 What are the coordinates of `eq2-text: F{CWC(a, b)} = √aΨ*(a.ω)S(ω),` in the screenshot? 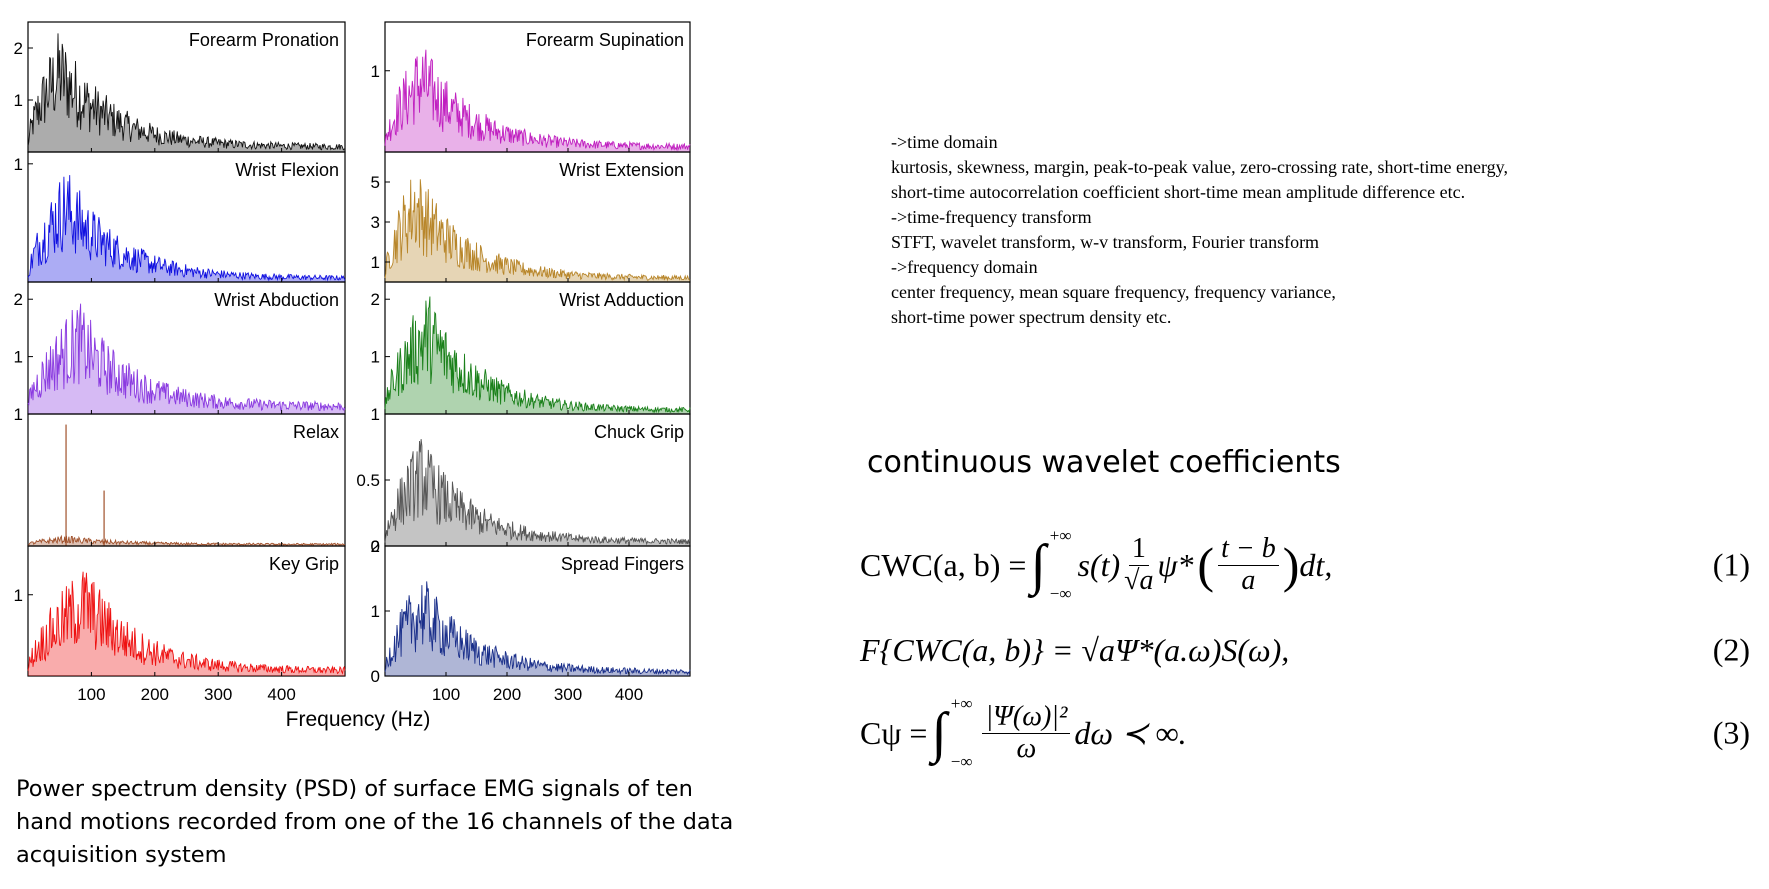 It's located at (1075, 649).